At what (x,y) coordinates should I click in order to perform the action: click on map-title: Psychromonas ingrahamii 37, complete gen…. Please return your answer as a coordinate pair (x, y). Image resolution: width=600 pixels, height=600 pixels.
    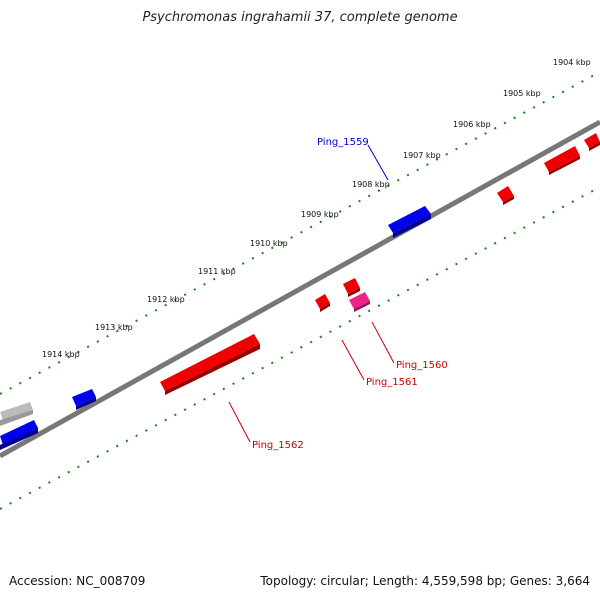
    Looking at the image, I should click on (300, 17).